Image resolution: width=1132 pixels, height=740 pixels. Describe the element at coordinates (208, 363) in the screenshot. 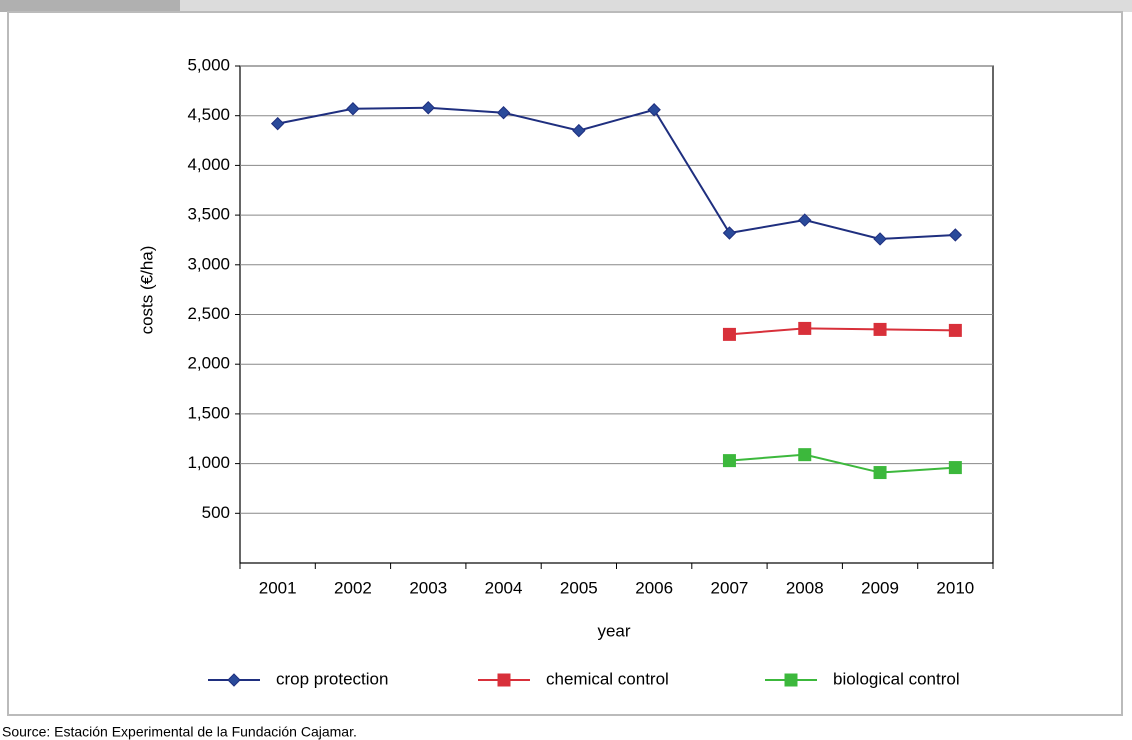

I see `y-tick-label: 2,000` at that location.